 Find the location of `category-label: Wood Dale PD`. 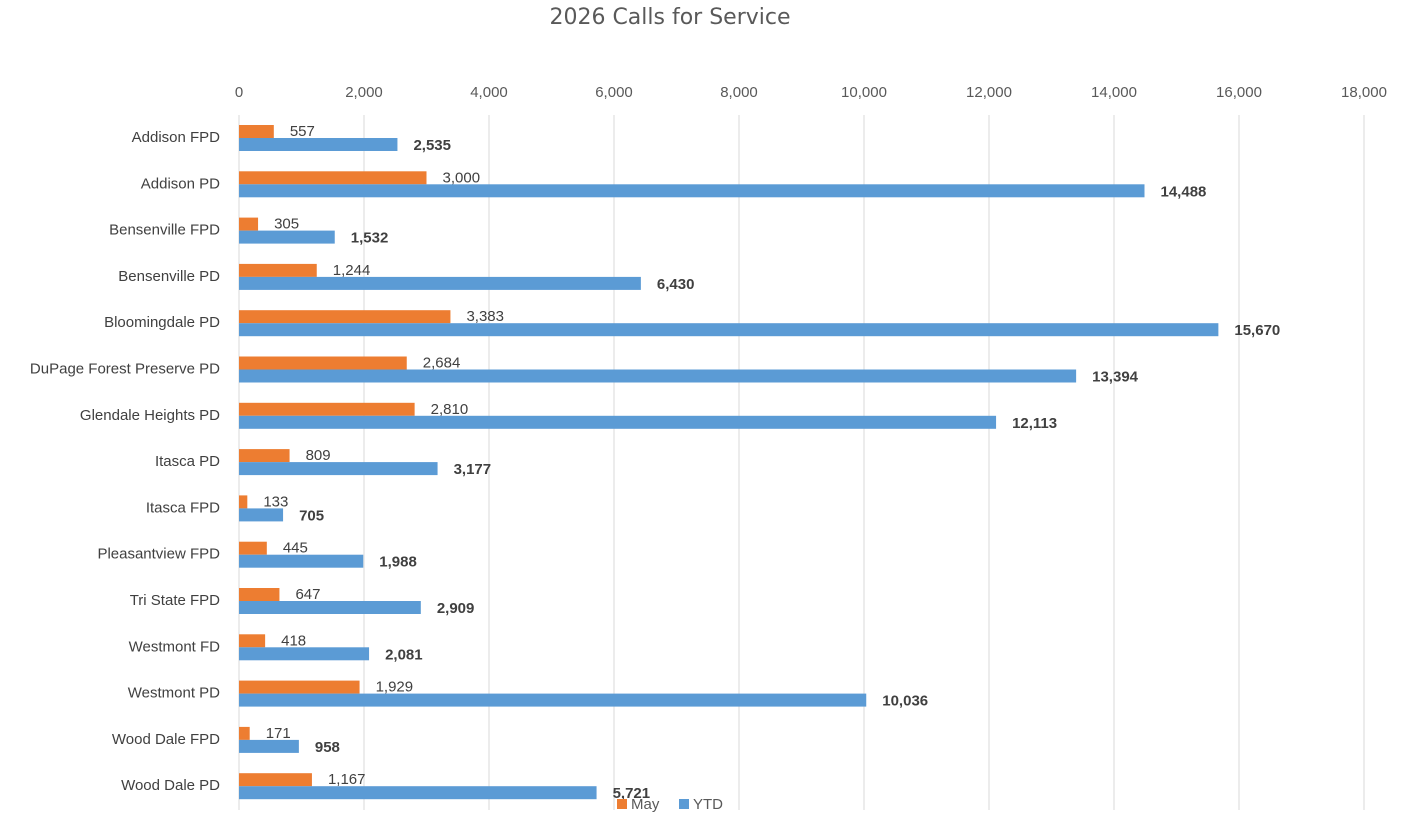

category-label: Wood Dale PD is located at coordinates (170, 785).